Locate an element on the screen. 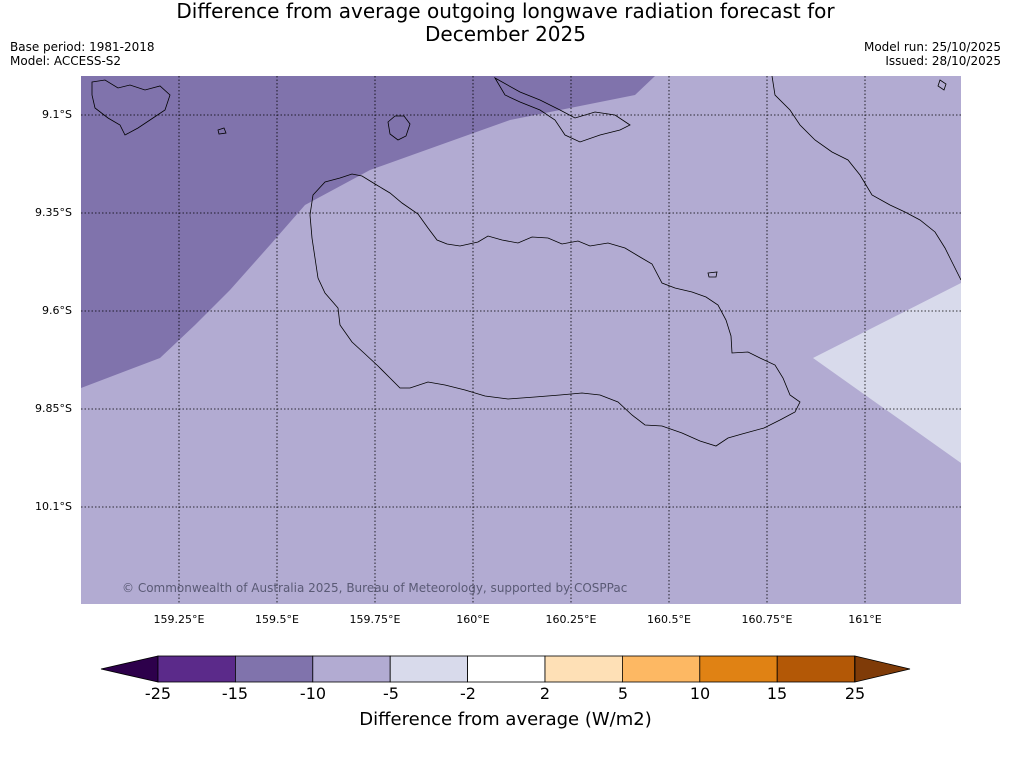 The width and height of the screenshot is (1011, 758). issued-date: Issued: 28/10/2025 is located at coordinates (943, 61).